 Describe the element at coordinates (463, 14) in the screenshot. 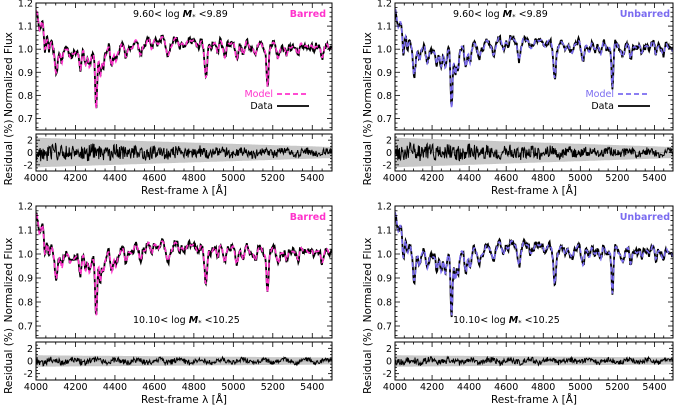

I see `mass-lo: 9.60` at that location.